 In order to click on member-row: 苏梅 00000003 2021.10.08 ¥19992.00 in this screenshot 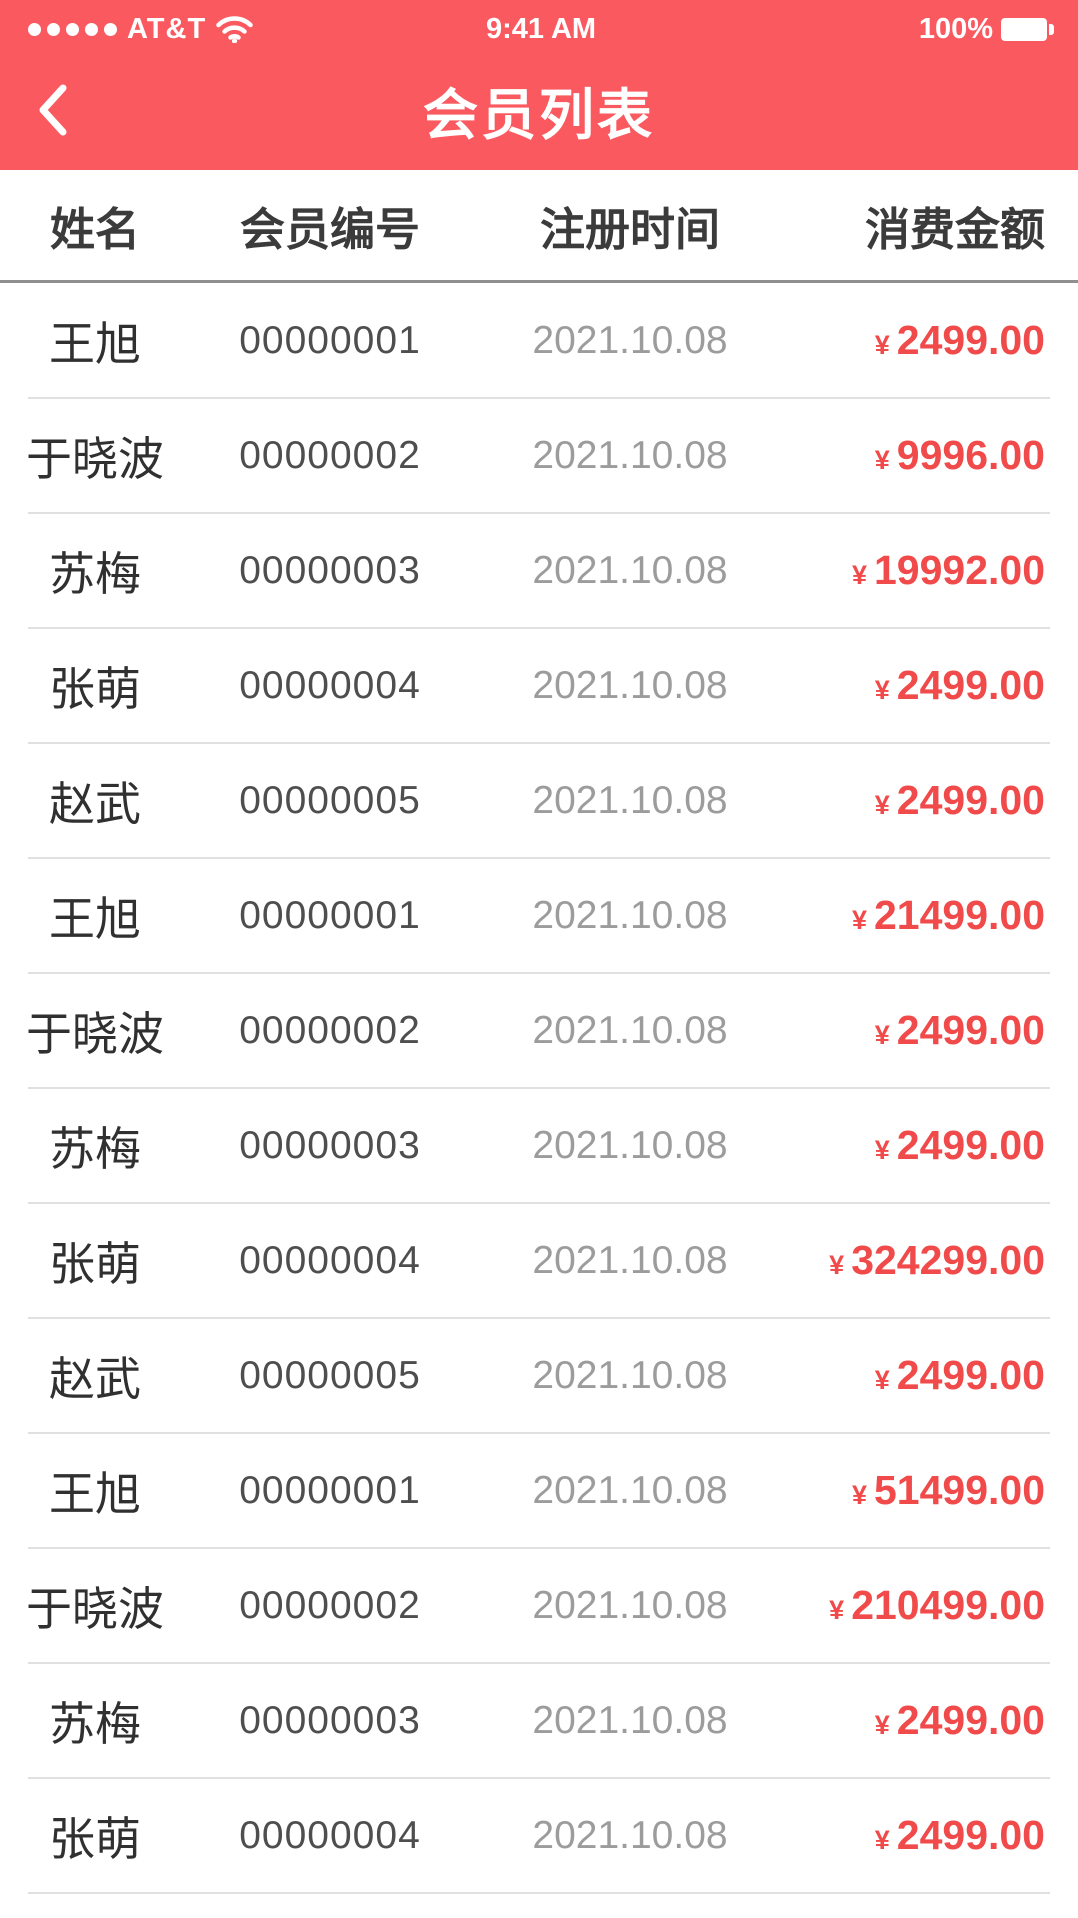, I will do `click(539, 571)`.